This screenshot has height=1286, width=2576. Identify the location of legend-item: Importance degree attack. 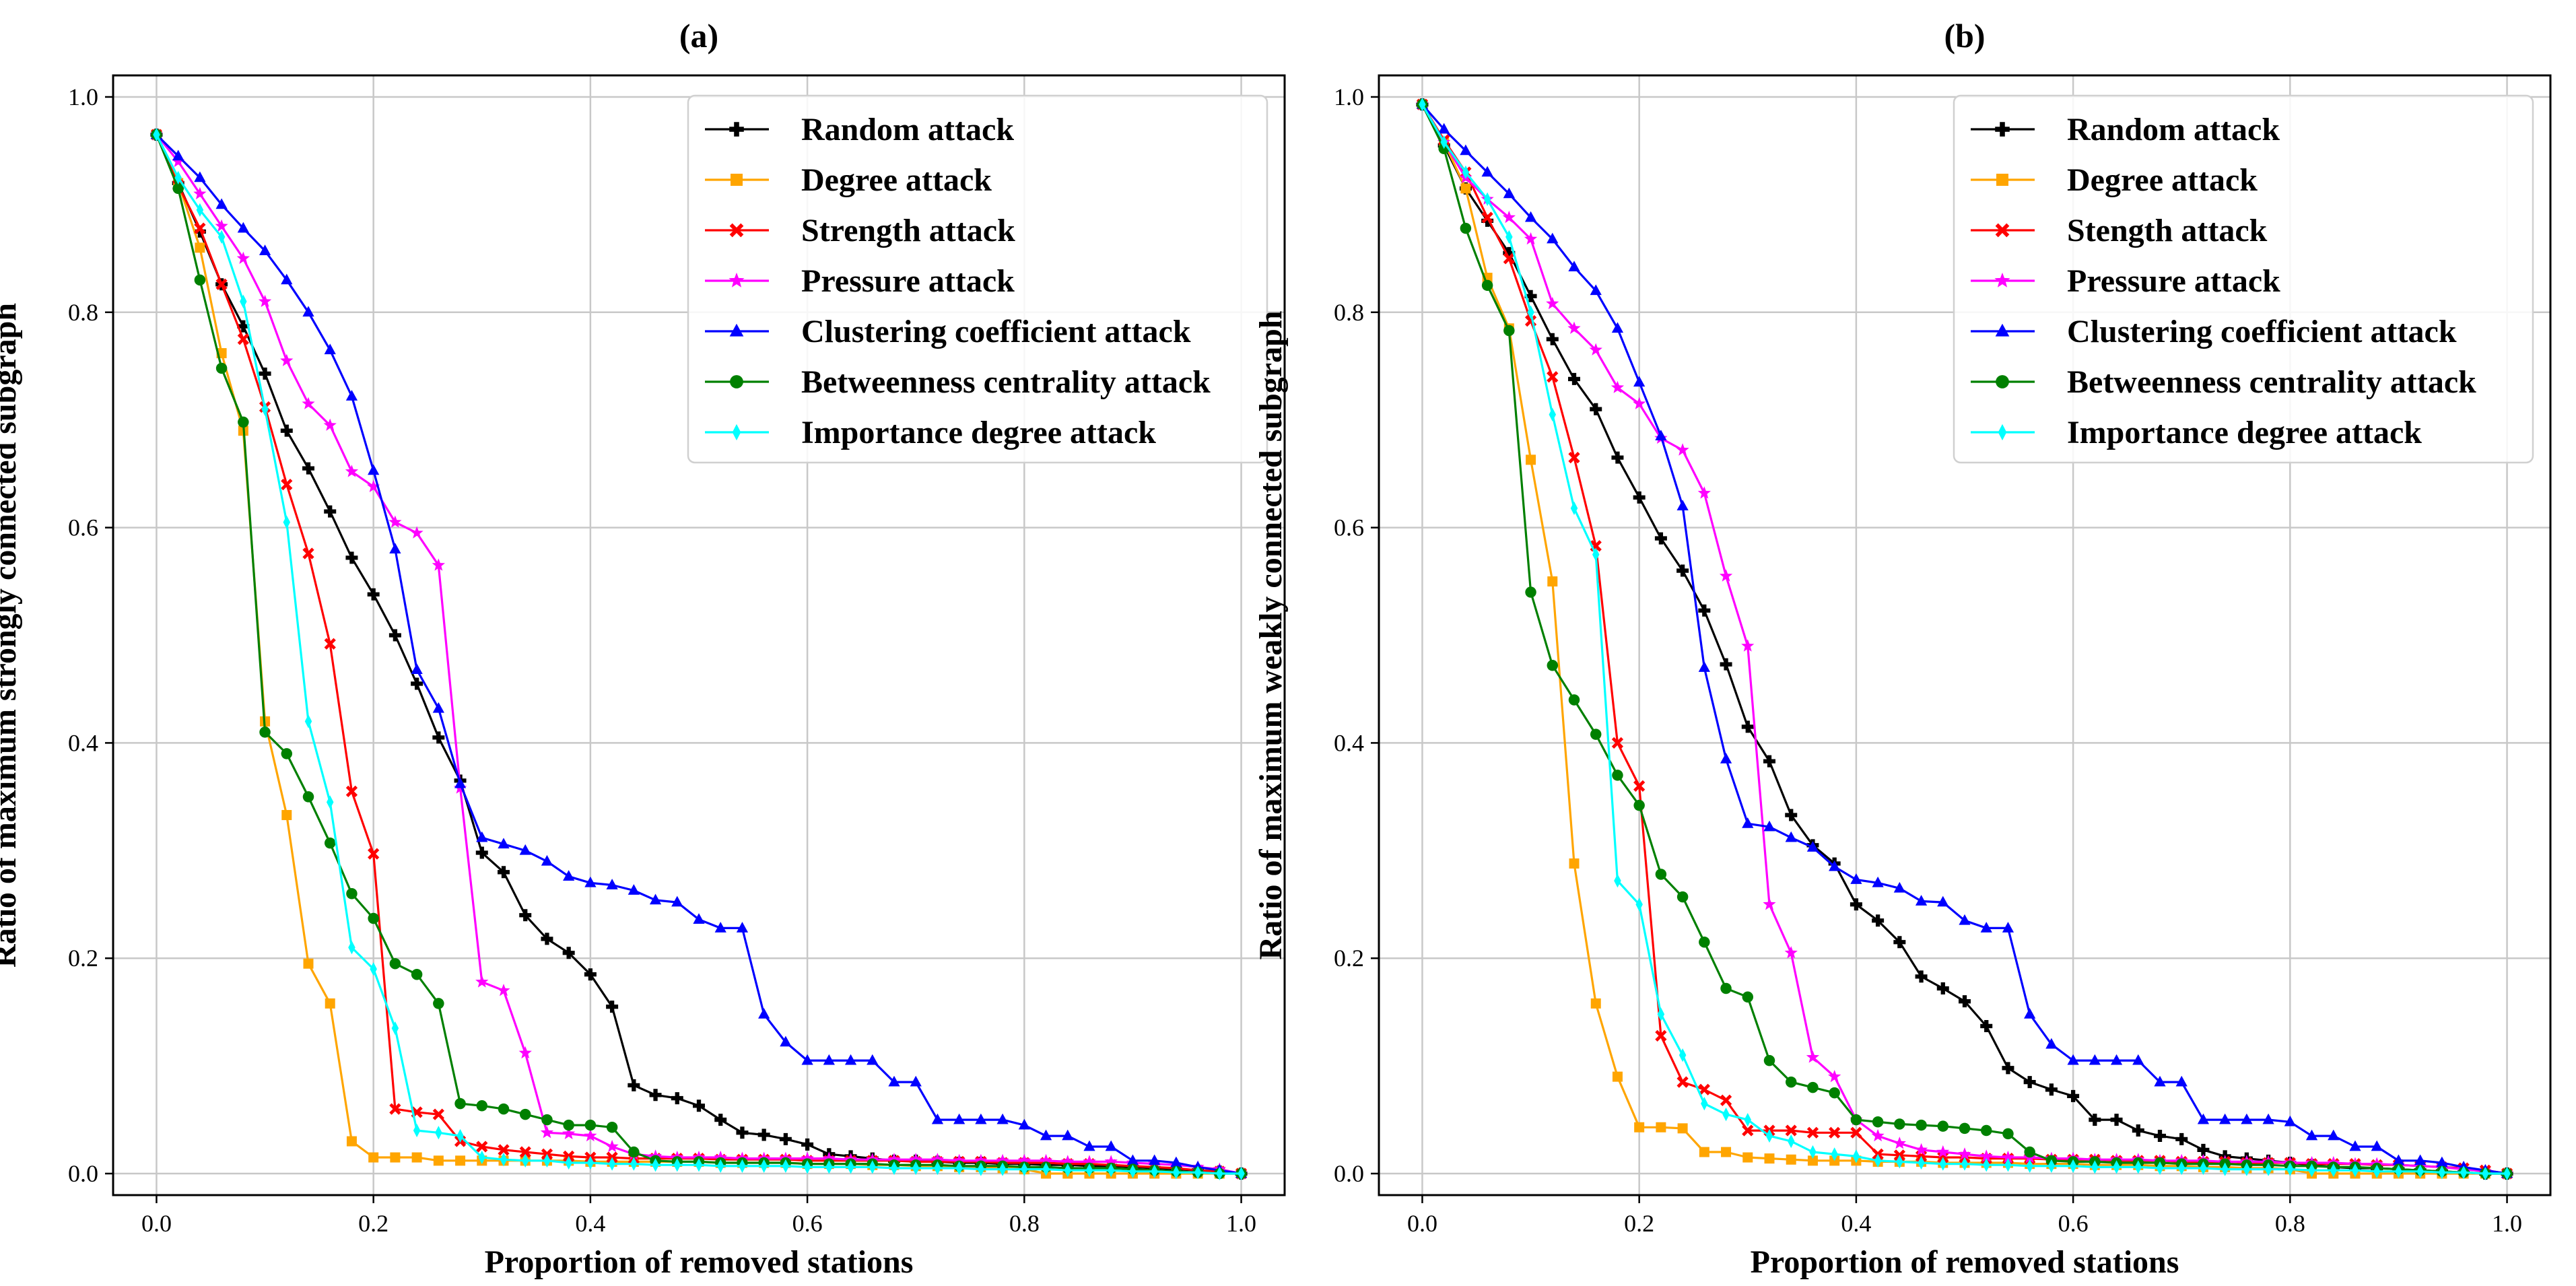
(2196, 432).